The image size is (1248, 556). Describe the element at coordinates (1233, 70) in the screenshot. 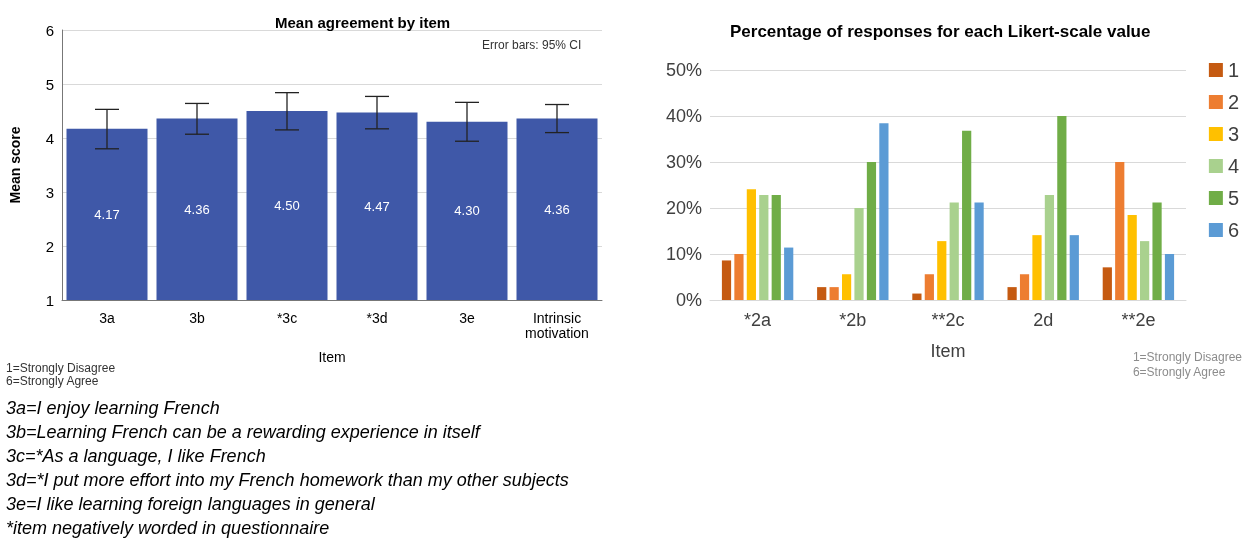

I see `legend-label: 1` at that location.